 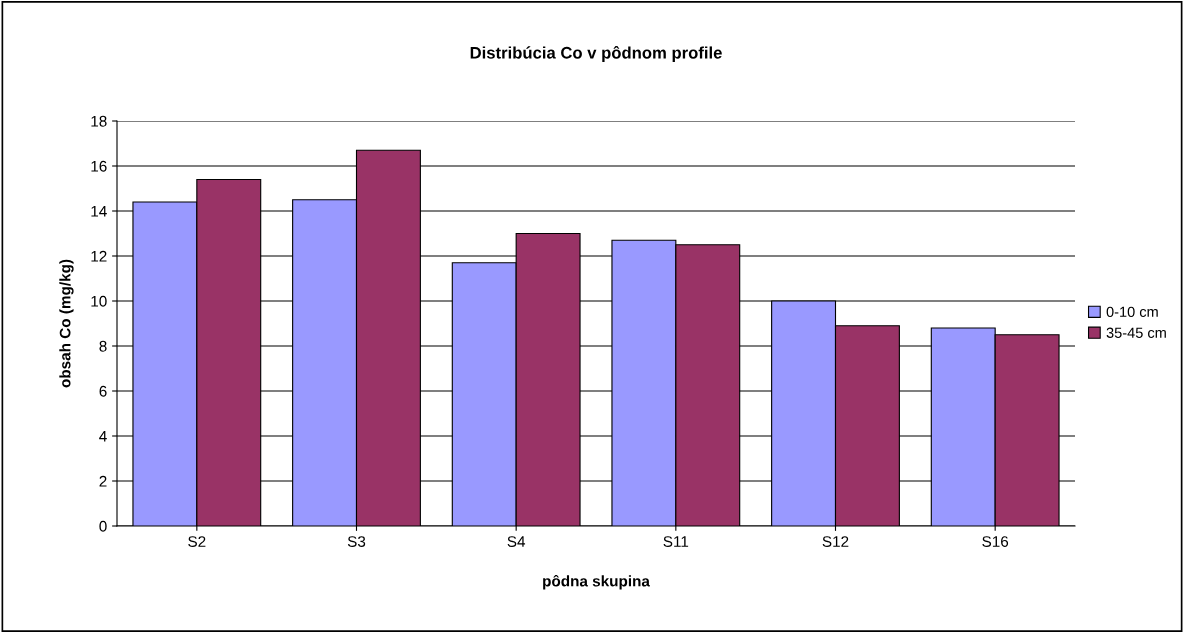 What do you see at coordinates (1132, 311) in the screenshot?
I see `legend-label: 0-10 cm` at bounding box center [1132, 311].